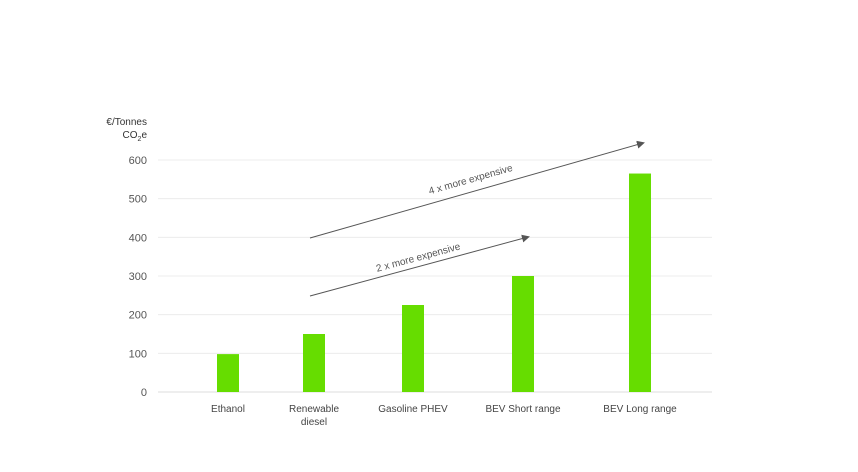 The width and height of the screenshot is (858, 472). Describe the element at coordinates (640, 409) in the screenshot. I see `x-tick-label: BEV Long range` at that location.